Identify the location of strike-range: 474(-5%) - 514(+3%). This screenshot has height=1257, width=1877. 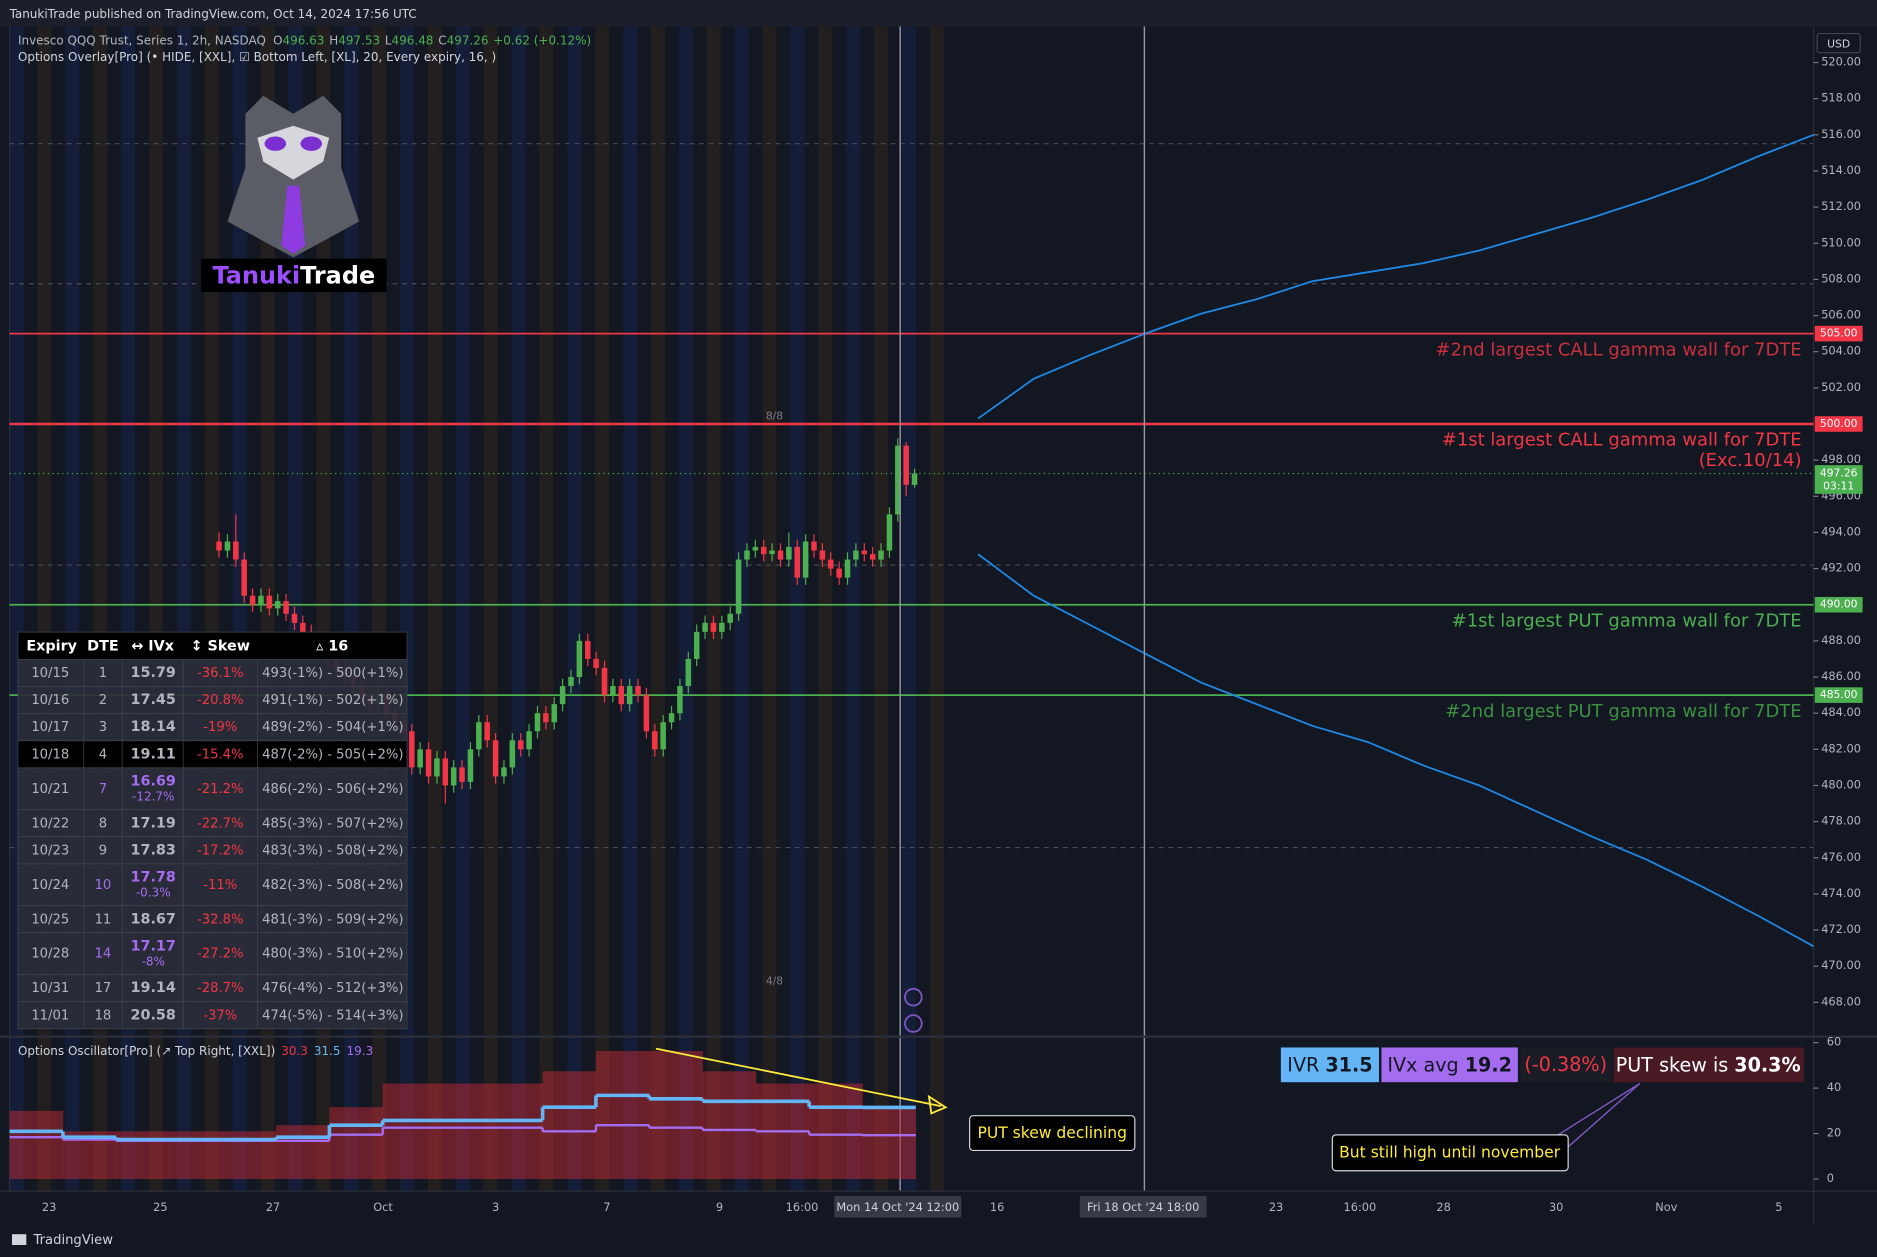
(332, 1015).